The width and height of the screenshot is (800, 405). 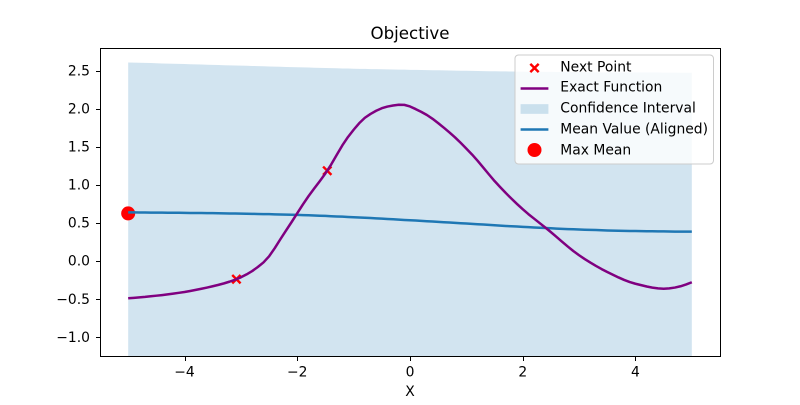 What do you see at coordinates (534, 109) in the screenshot?
I see `legend-handle-patch` at bounding box center [534, 109].